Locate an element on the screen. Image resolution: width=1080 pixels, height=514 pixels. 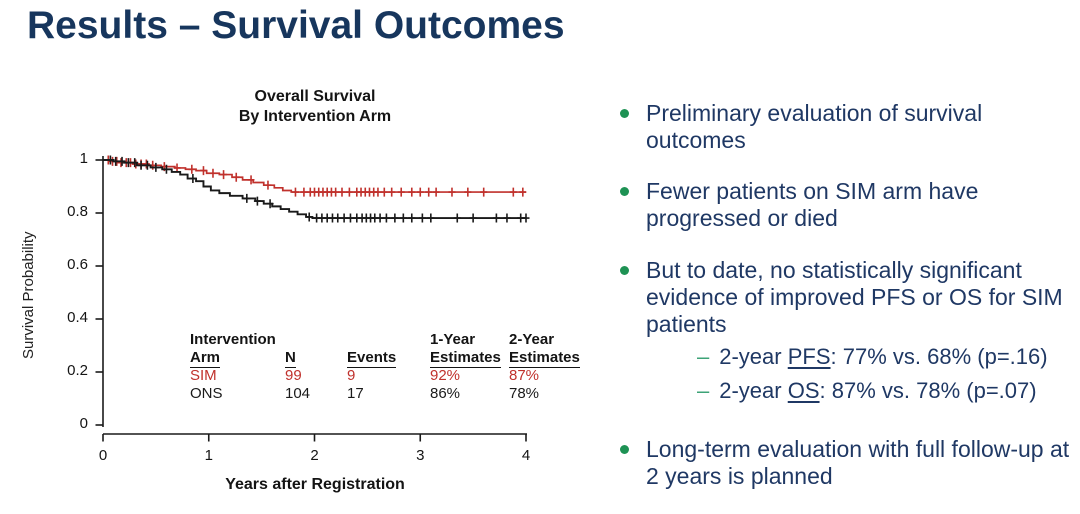
table-header-bottom: Arm N Events Estimates Estimates is located at coordinates (395, 358).